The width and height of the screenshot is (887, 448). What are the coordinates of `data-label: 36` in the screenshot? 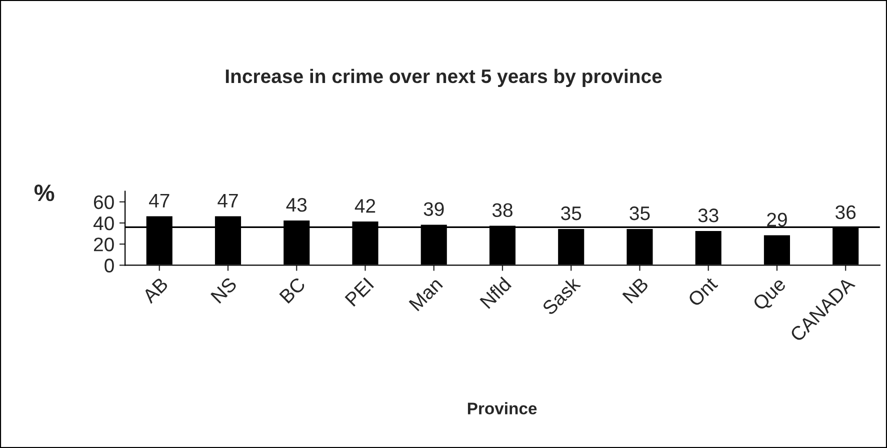 It's located at (846, 212).